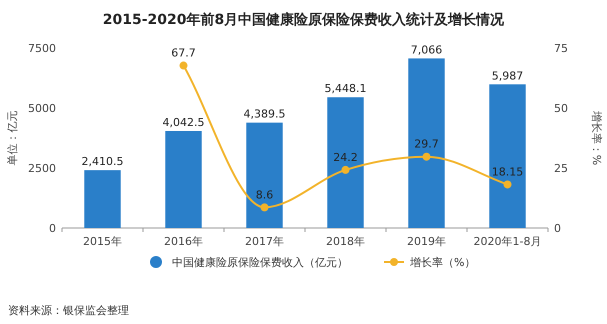 This screenshot has height=324, width=607. I want to click on data-label: 29.7, so click(426, 144).